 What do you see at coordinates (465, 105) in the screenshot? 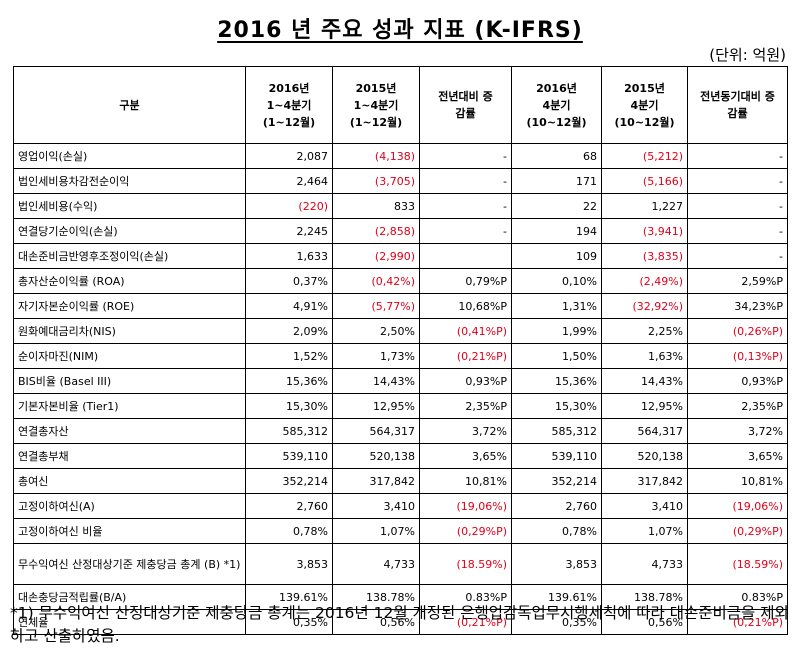
I see `header-yoy-change: 전년대비 증 감률` at bounding box center [465, 105].